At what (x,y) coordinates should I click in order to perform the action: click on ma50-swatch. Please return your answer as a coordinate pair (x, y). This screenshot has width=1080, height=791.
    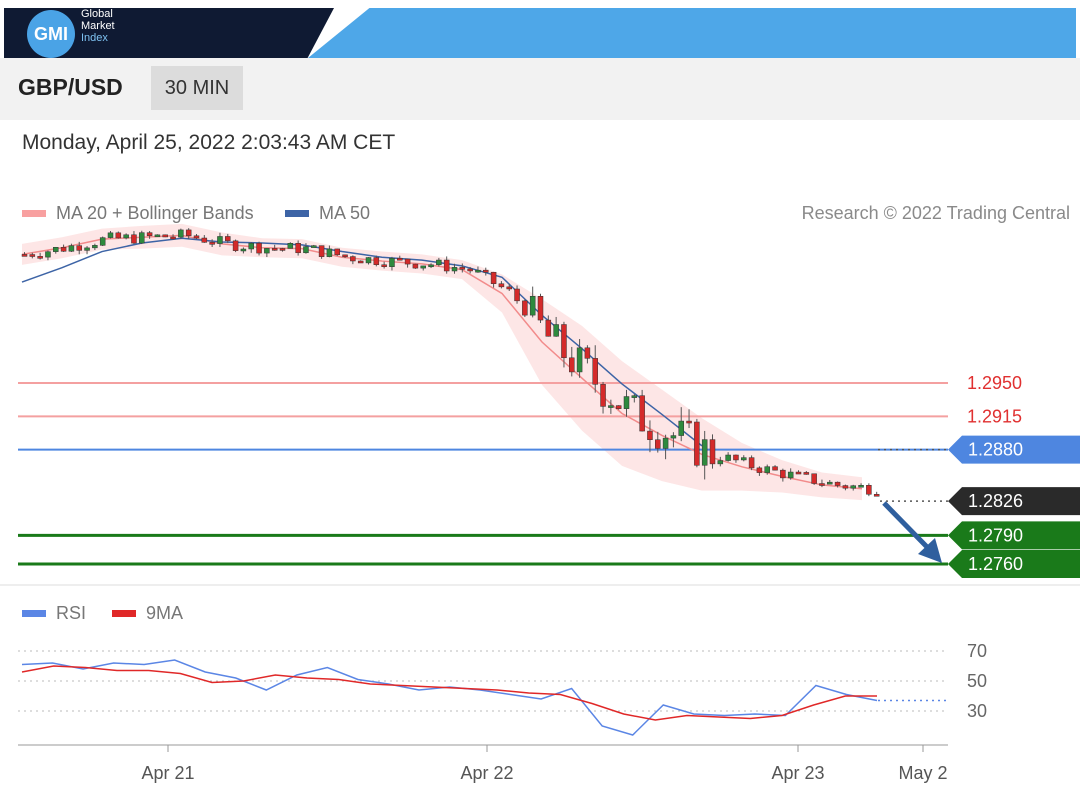
    Looking at the image, I should click on (297, 213).